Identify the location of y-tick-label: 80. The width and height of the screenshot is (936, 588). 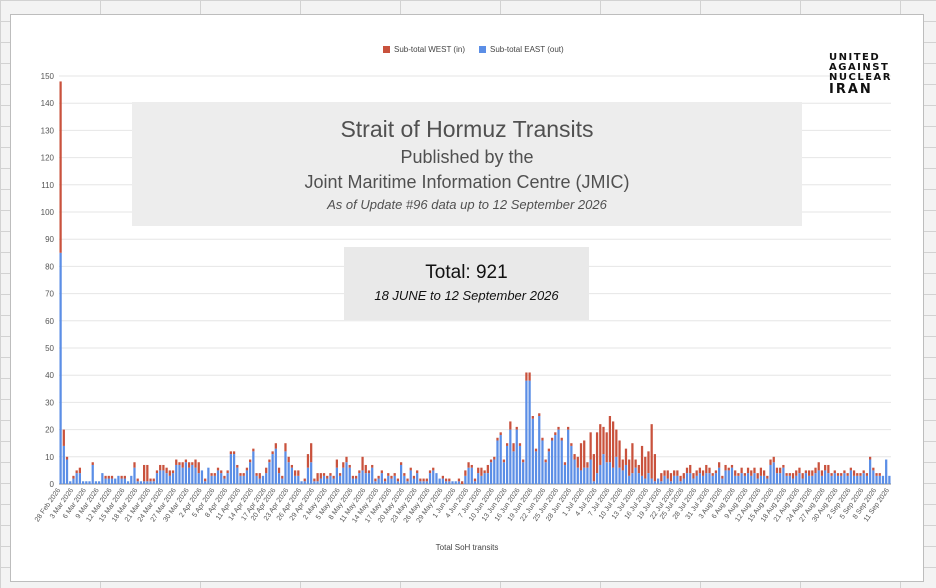
(49, 266).